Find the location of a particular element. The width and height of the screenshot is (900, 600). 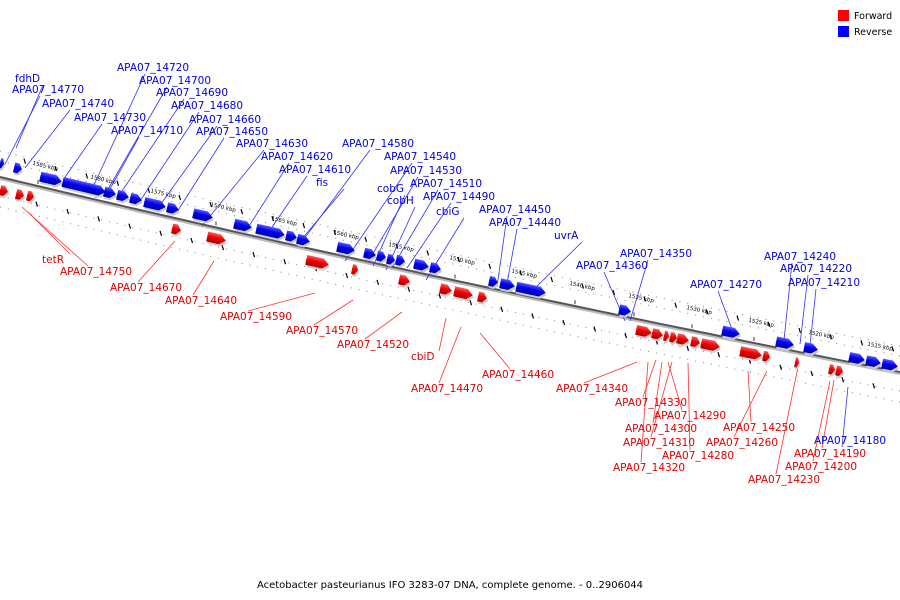

gene-label: APA07_14630 is located at coordinates (272, 144).